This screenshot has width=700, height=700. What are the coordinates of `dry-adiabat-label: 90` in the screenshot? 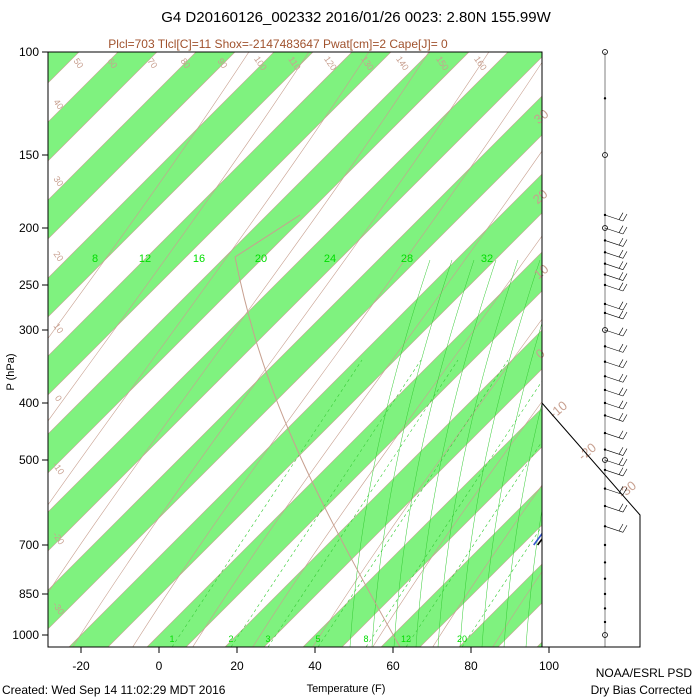 It's located at (222, 63).